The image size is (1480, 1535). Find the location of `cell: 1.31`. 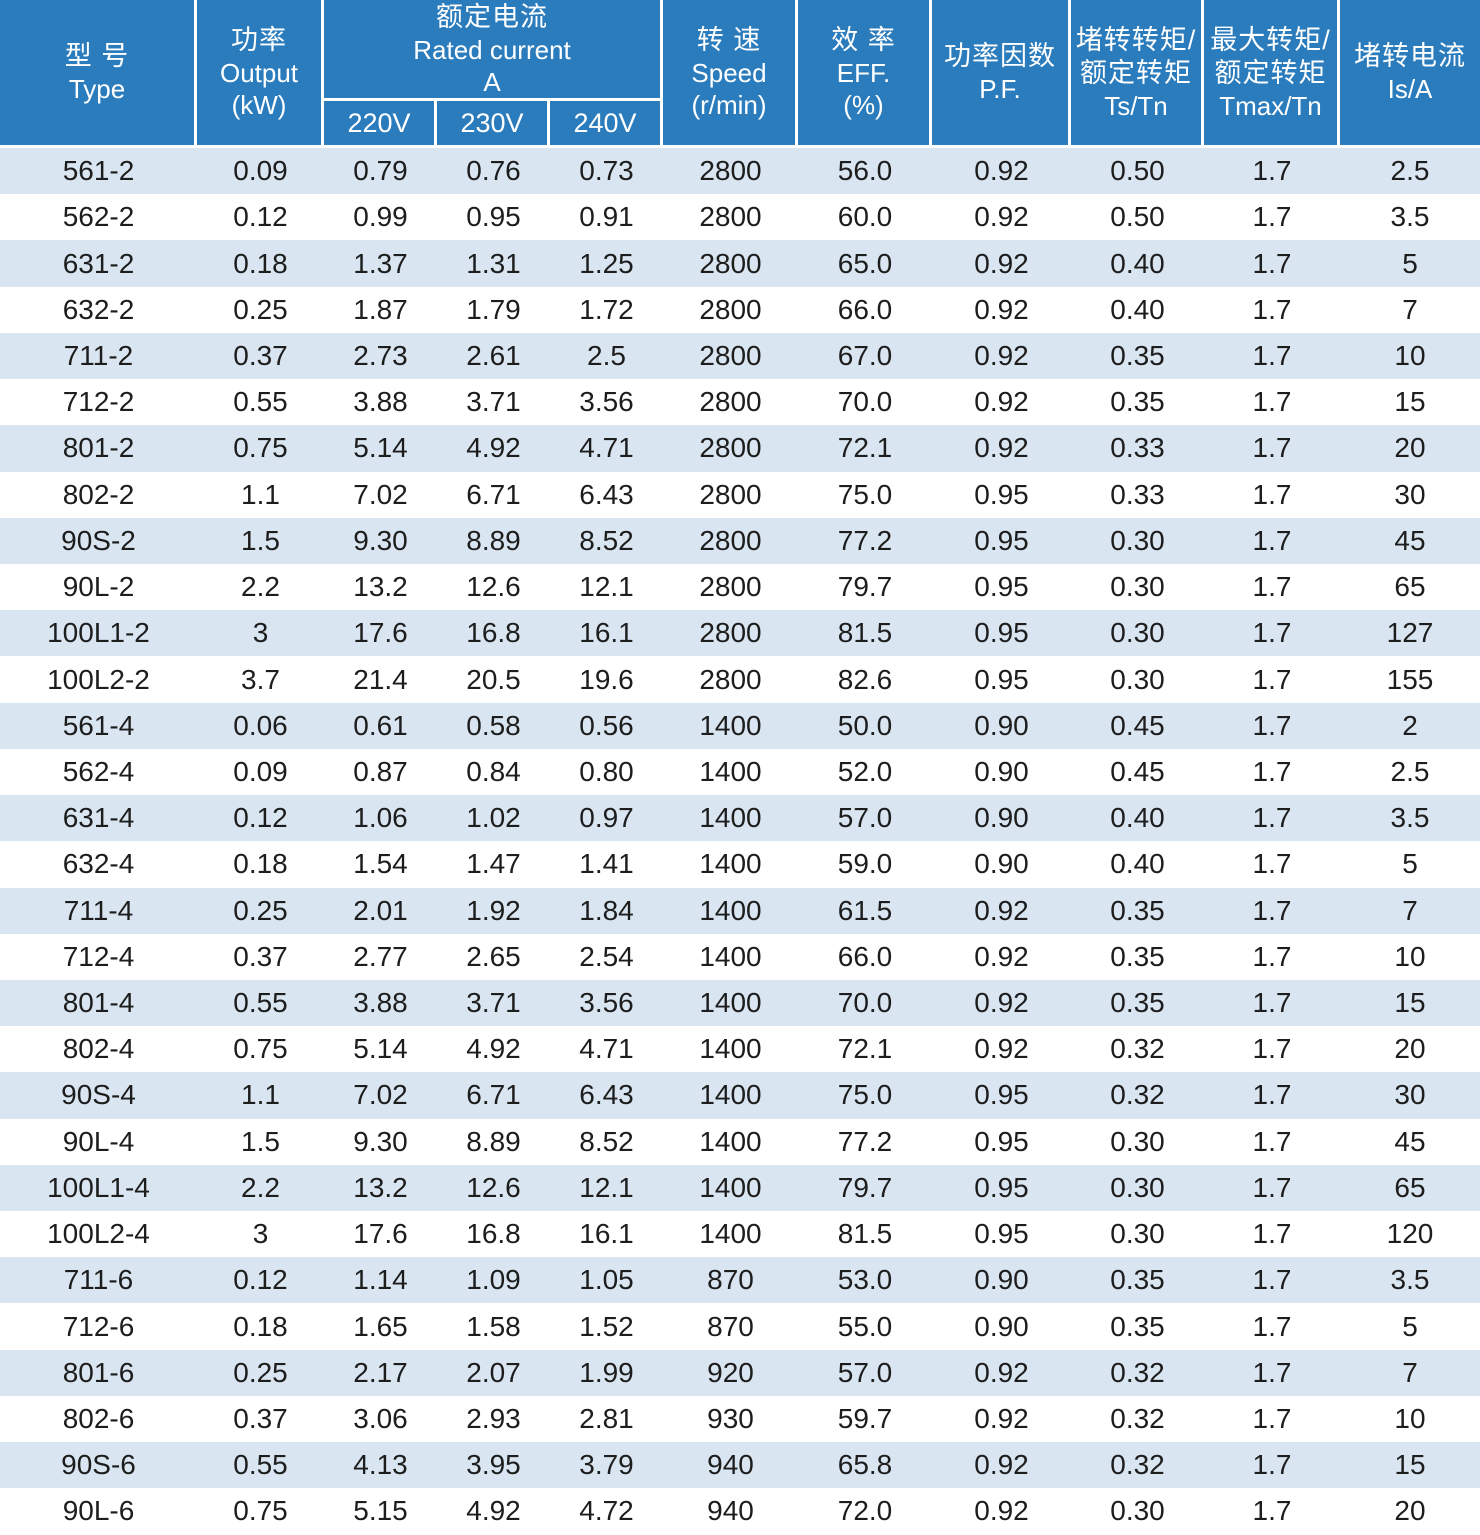

cell: 1.31 is located at coordinates (493, 263).